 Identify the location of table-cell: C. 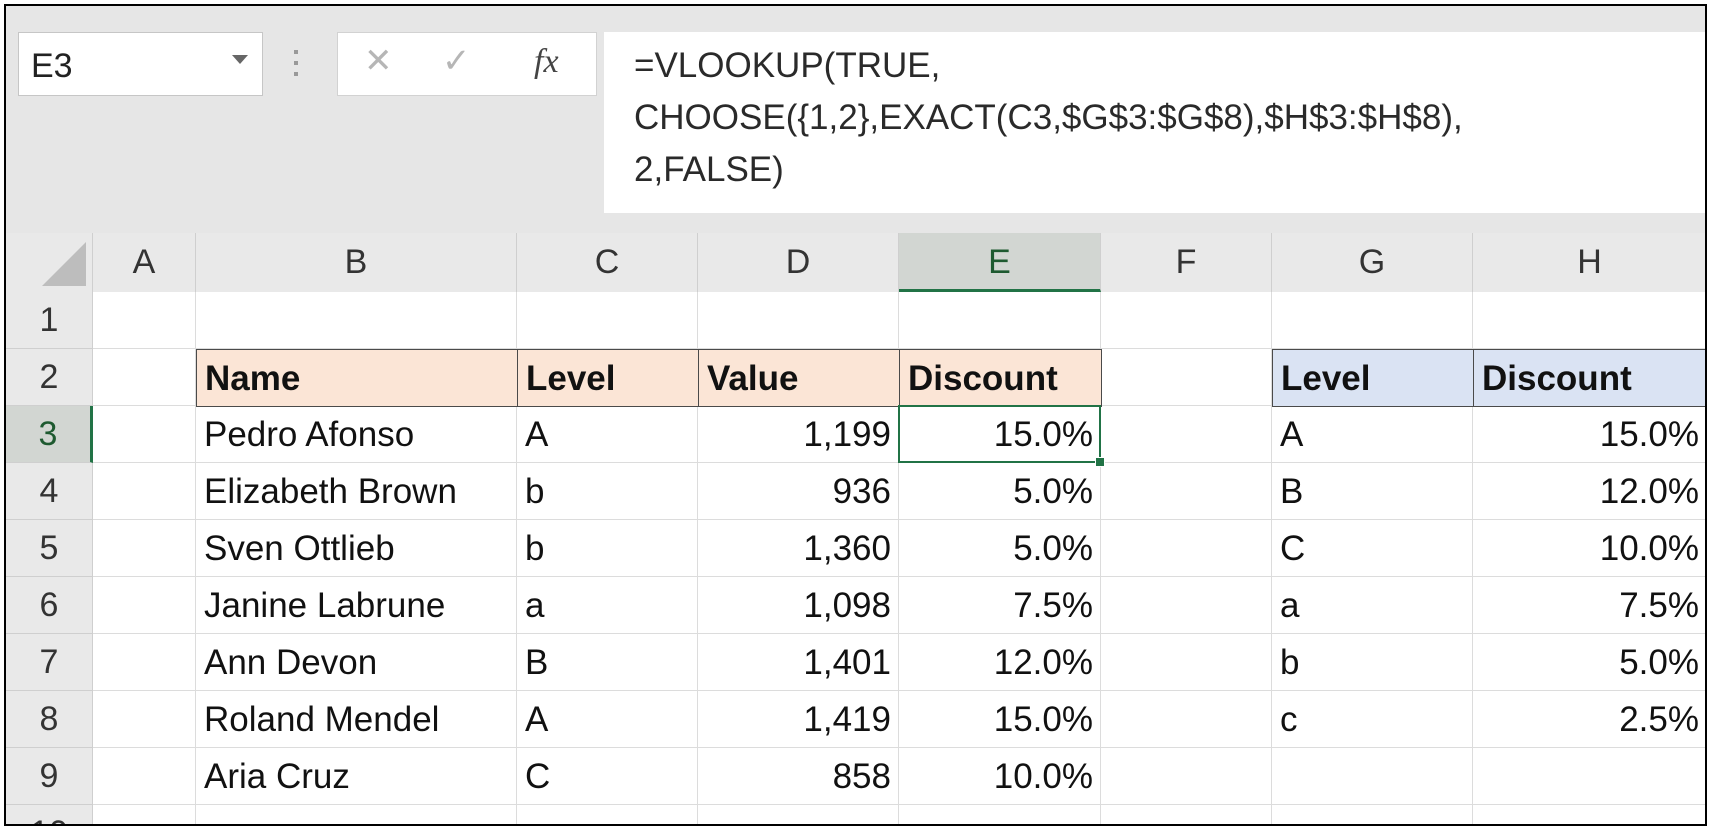
(538, 776).